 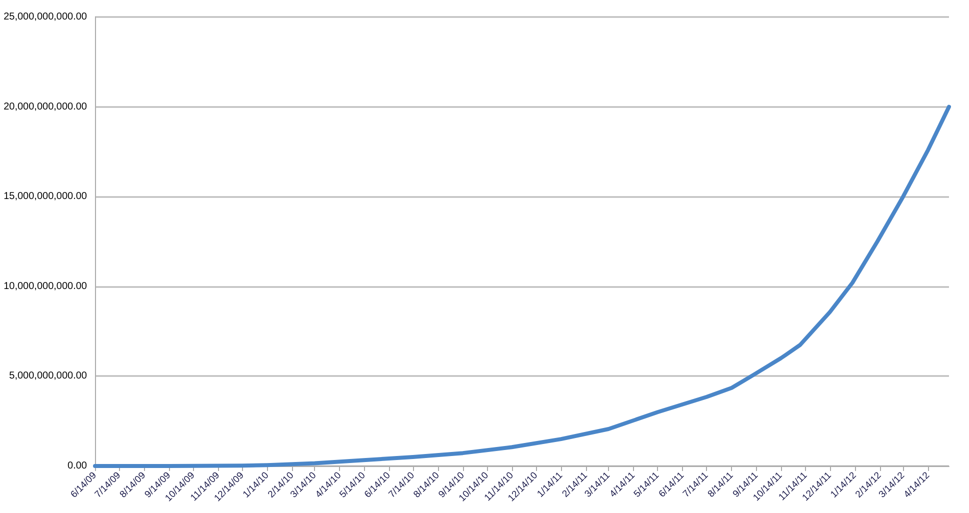 I want to click on y-tick-label: 25,000,000,000.00, so click(x=46, y=17).